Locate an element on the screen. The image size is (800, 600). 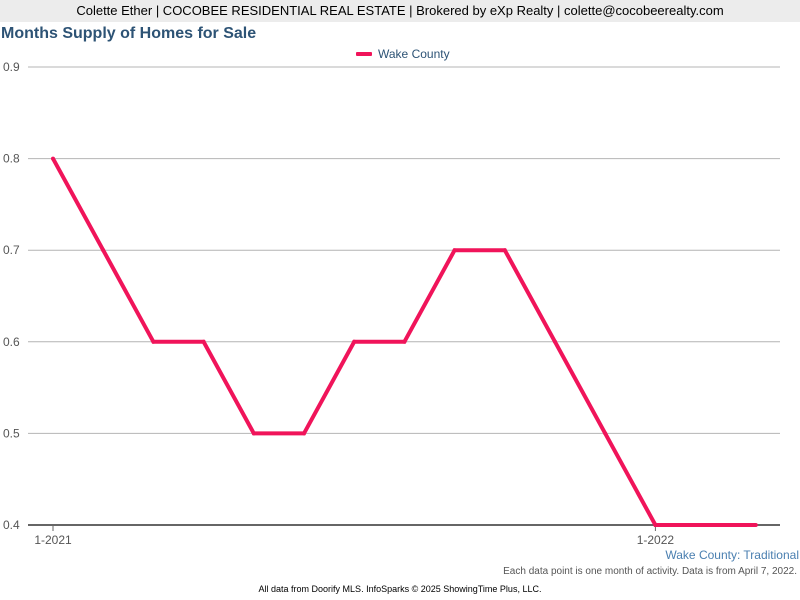
legend-label: Wake County is located at coordinates (414, 54).